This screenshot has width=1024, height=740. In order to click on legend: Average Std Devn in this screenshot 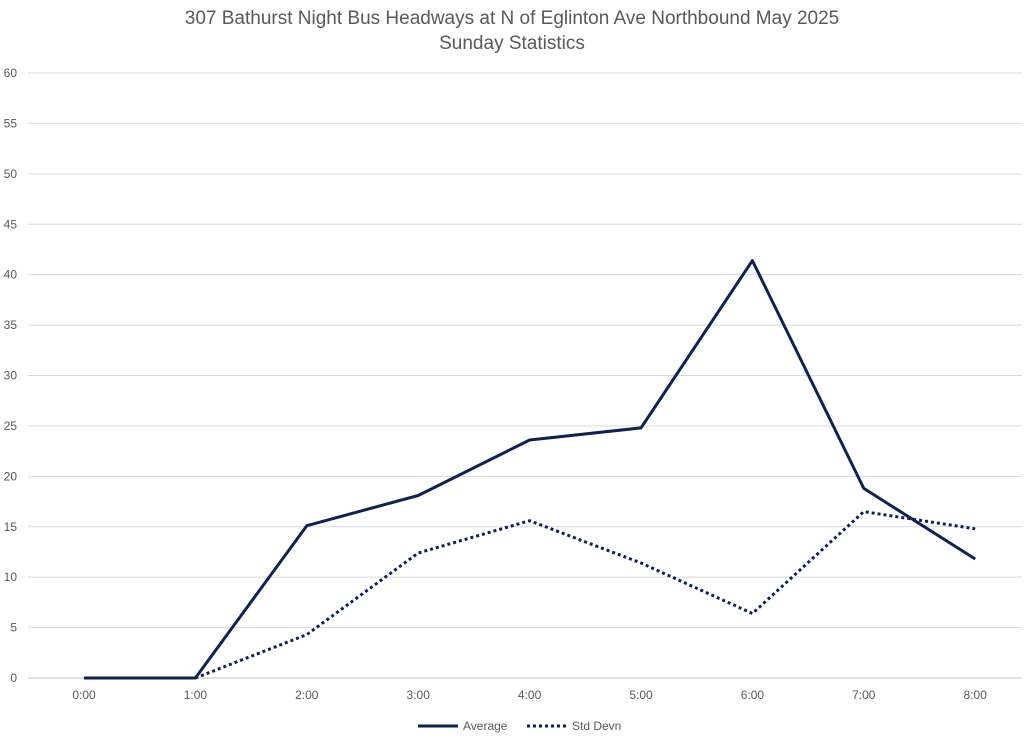, I will do `click(519, 726)`.